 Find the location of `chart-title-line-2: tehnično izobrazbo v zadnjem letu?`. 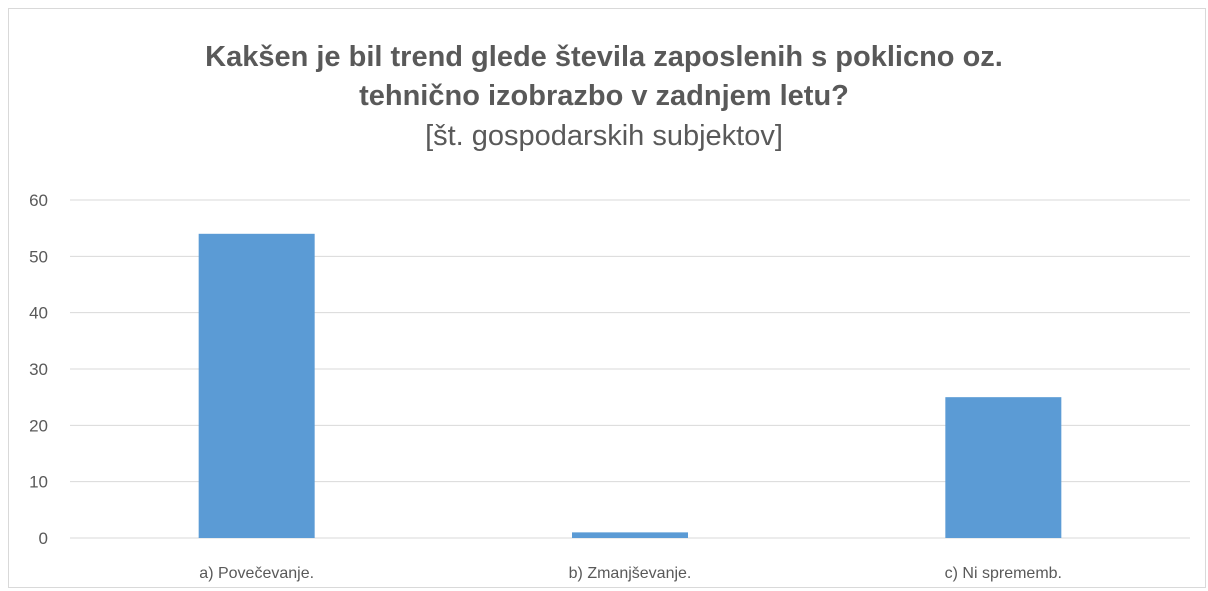

chart-title-line-2: tehnično izobrazbo v zadnjem letu? is located at coordinates (604, 96).